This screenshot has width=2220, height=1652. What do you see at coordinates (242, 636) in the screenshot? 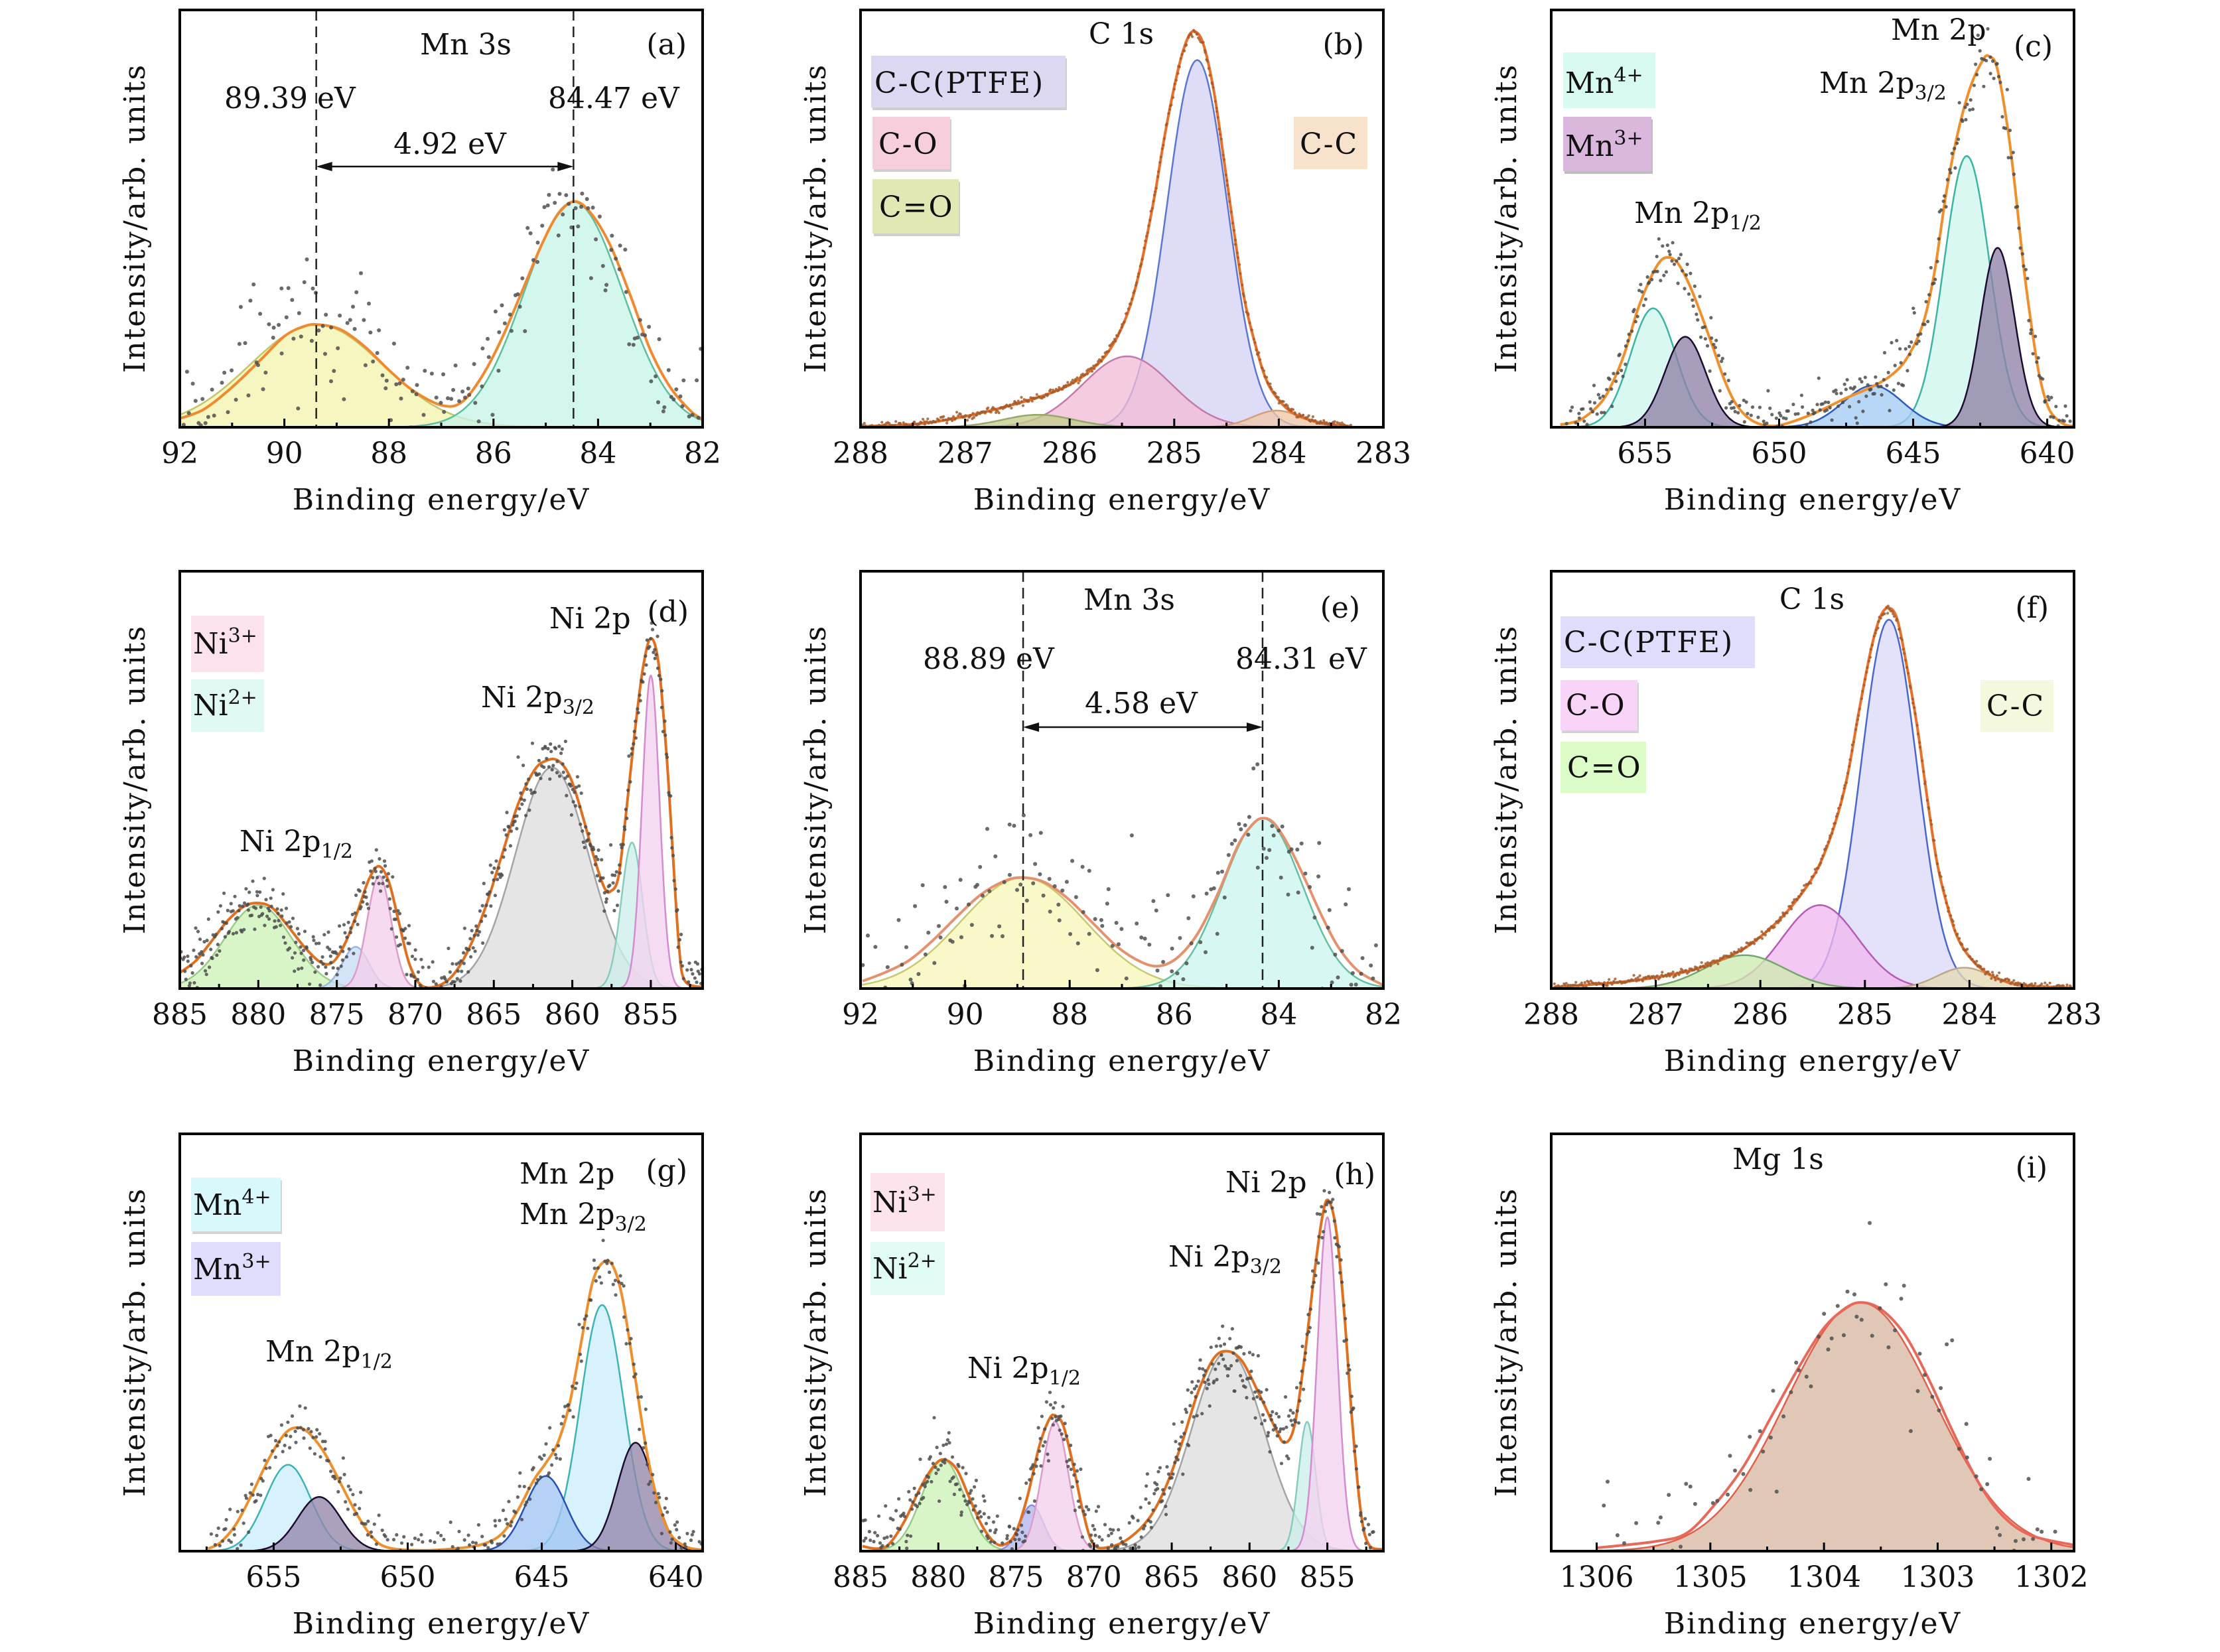
I see `legend-label-superscript: 3+` at bounding box center [242, 636].